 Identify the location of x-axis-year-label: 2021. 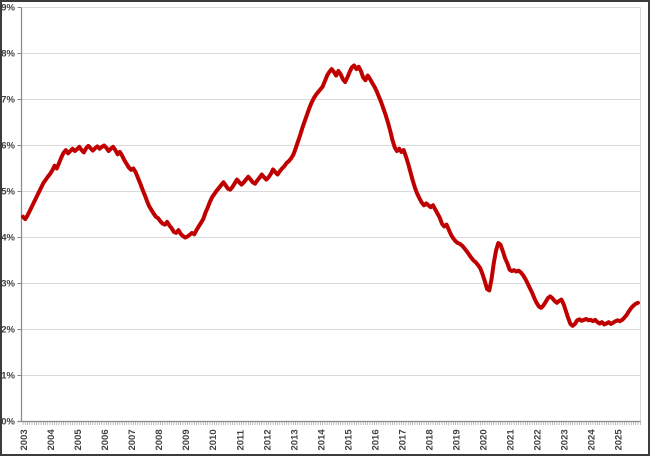
(511, 440).